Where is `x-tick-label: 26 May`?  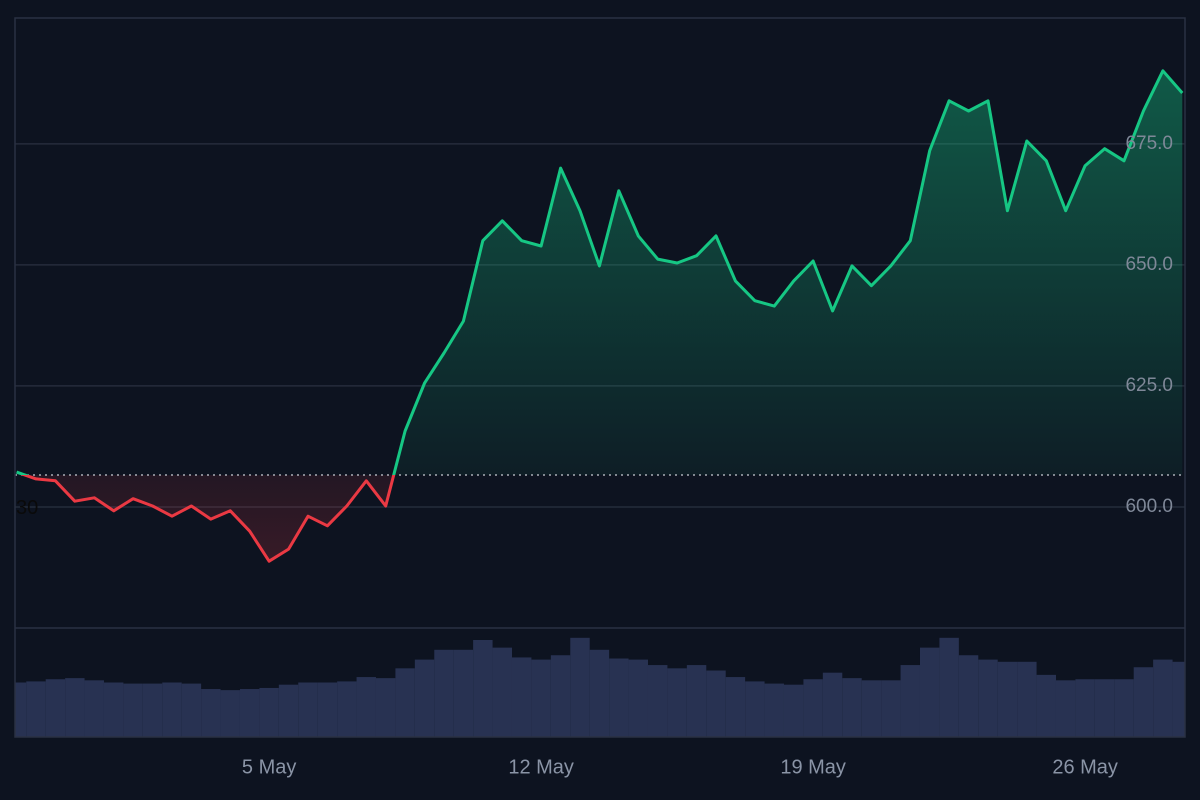
x-tick-label: 26 May is located at coordinates (1085, 767).